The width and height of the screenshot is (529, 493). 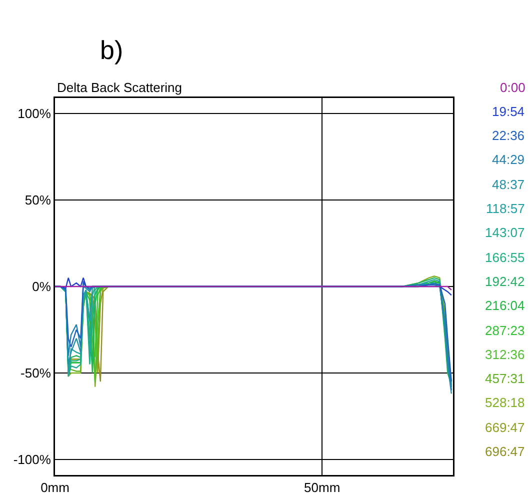 What do you see at coordinates (505, 257) in the screenshot?
I see `text: 166:55` at bounding box center [505, 257].